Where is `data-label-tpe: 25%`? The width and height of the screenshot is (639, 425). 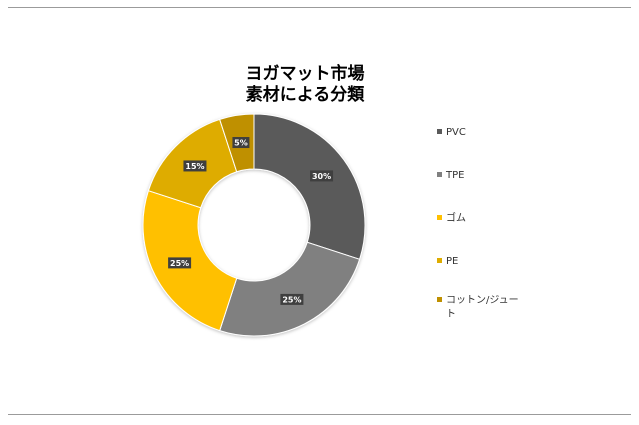 data-label-tpe: 25% is located at coordinates (292, 299).